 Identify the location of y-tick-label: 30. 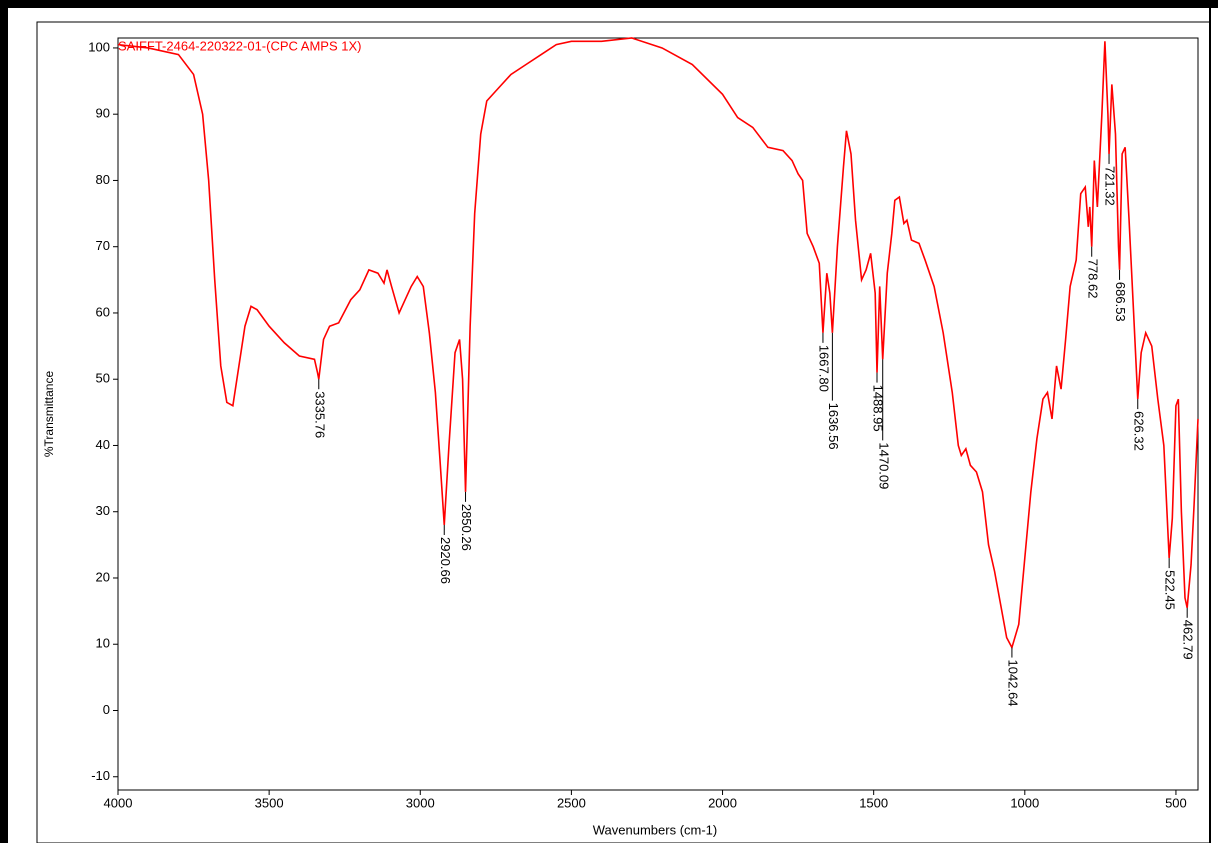
(103, 510).